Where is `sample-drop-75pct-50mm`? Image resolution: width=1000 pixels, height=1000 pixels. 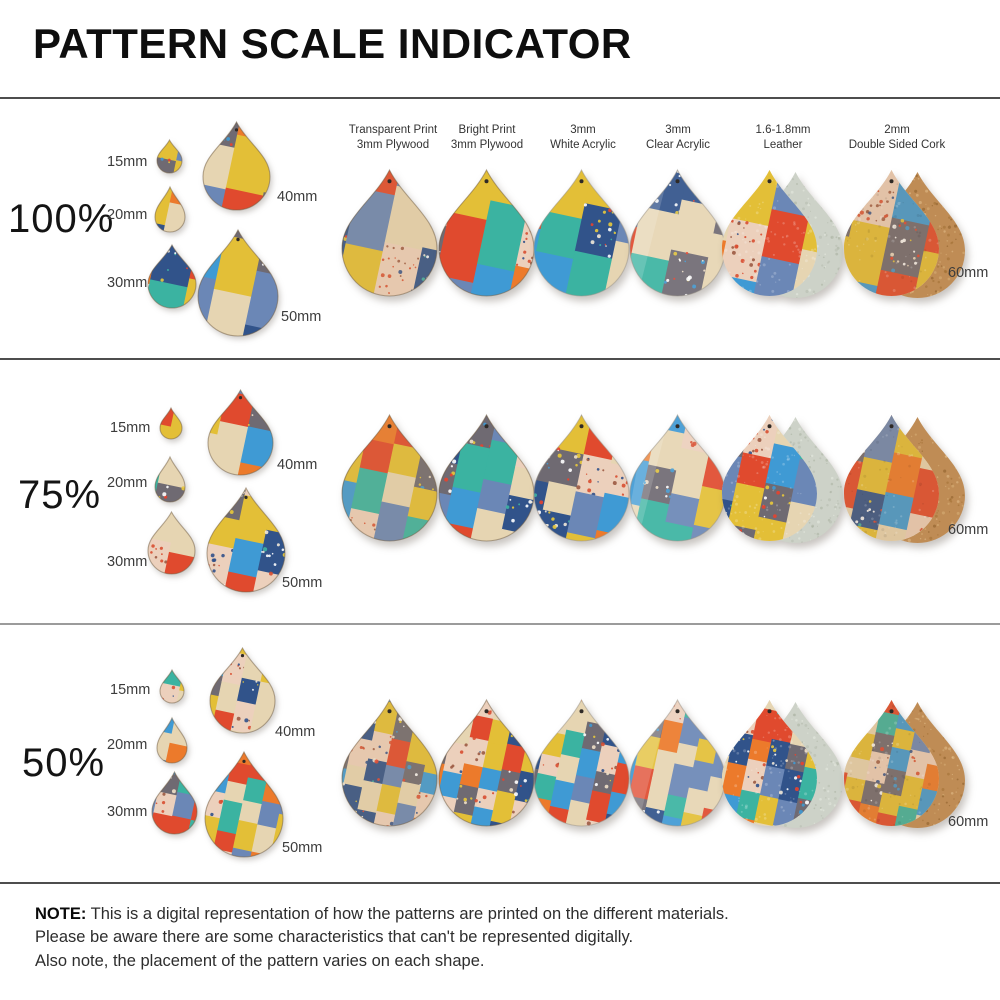 sample-drop-75pct-50mm is located at coordinates (246, 539).